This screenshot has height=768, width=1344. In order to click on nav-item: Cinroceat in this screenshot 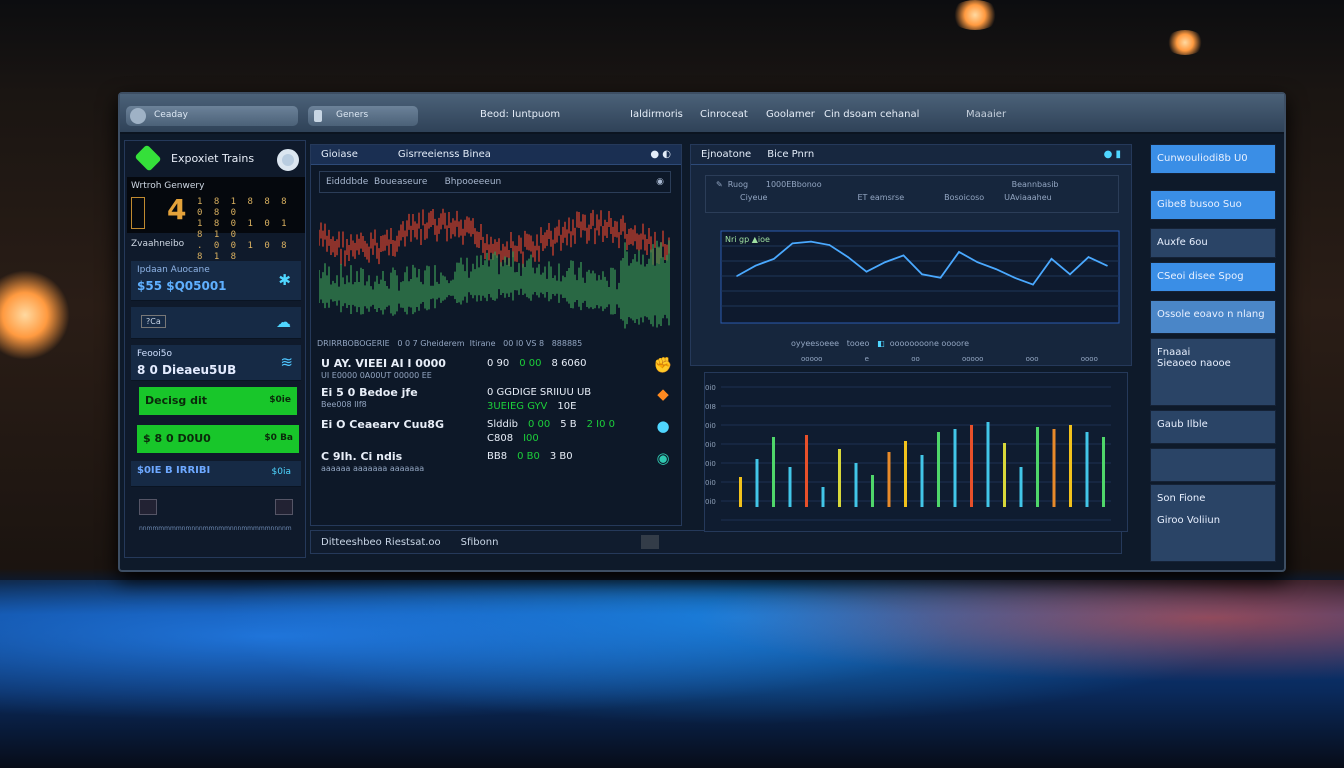, I will do `click(724, 114)`.